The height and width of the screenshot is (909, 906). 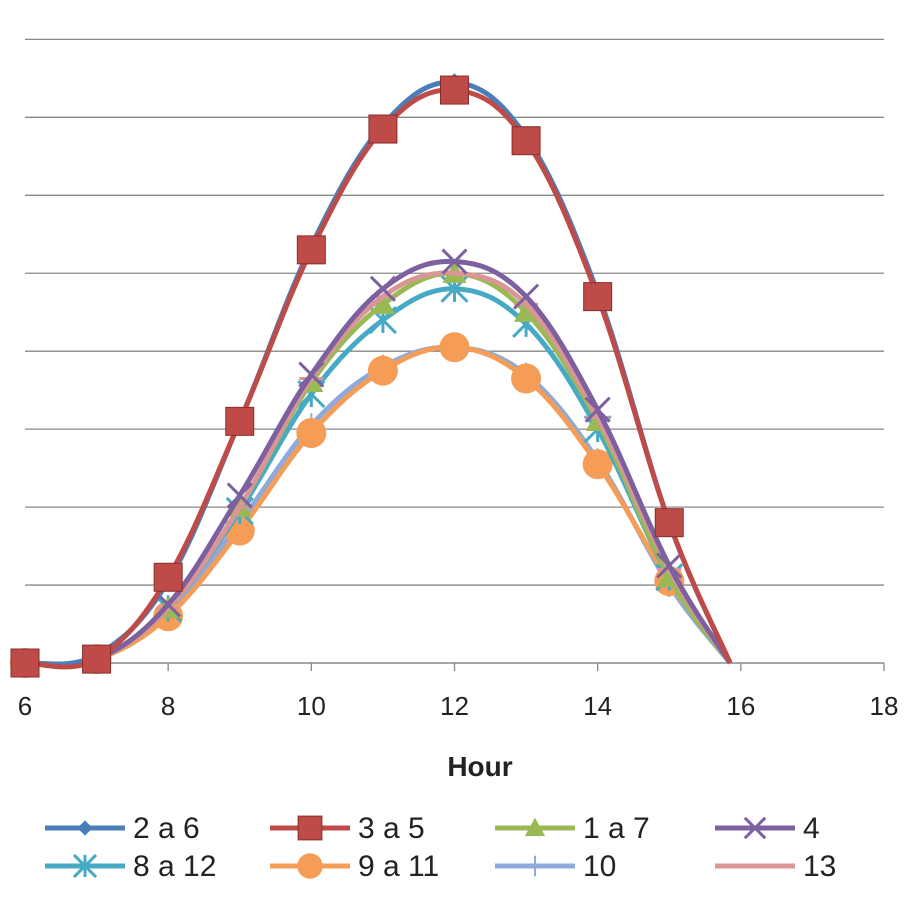 What do you see at coordinates (884, 706) in the screenshot?
I see `x-tick-label: 18` at bounding box center [884, 706].